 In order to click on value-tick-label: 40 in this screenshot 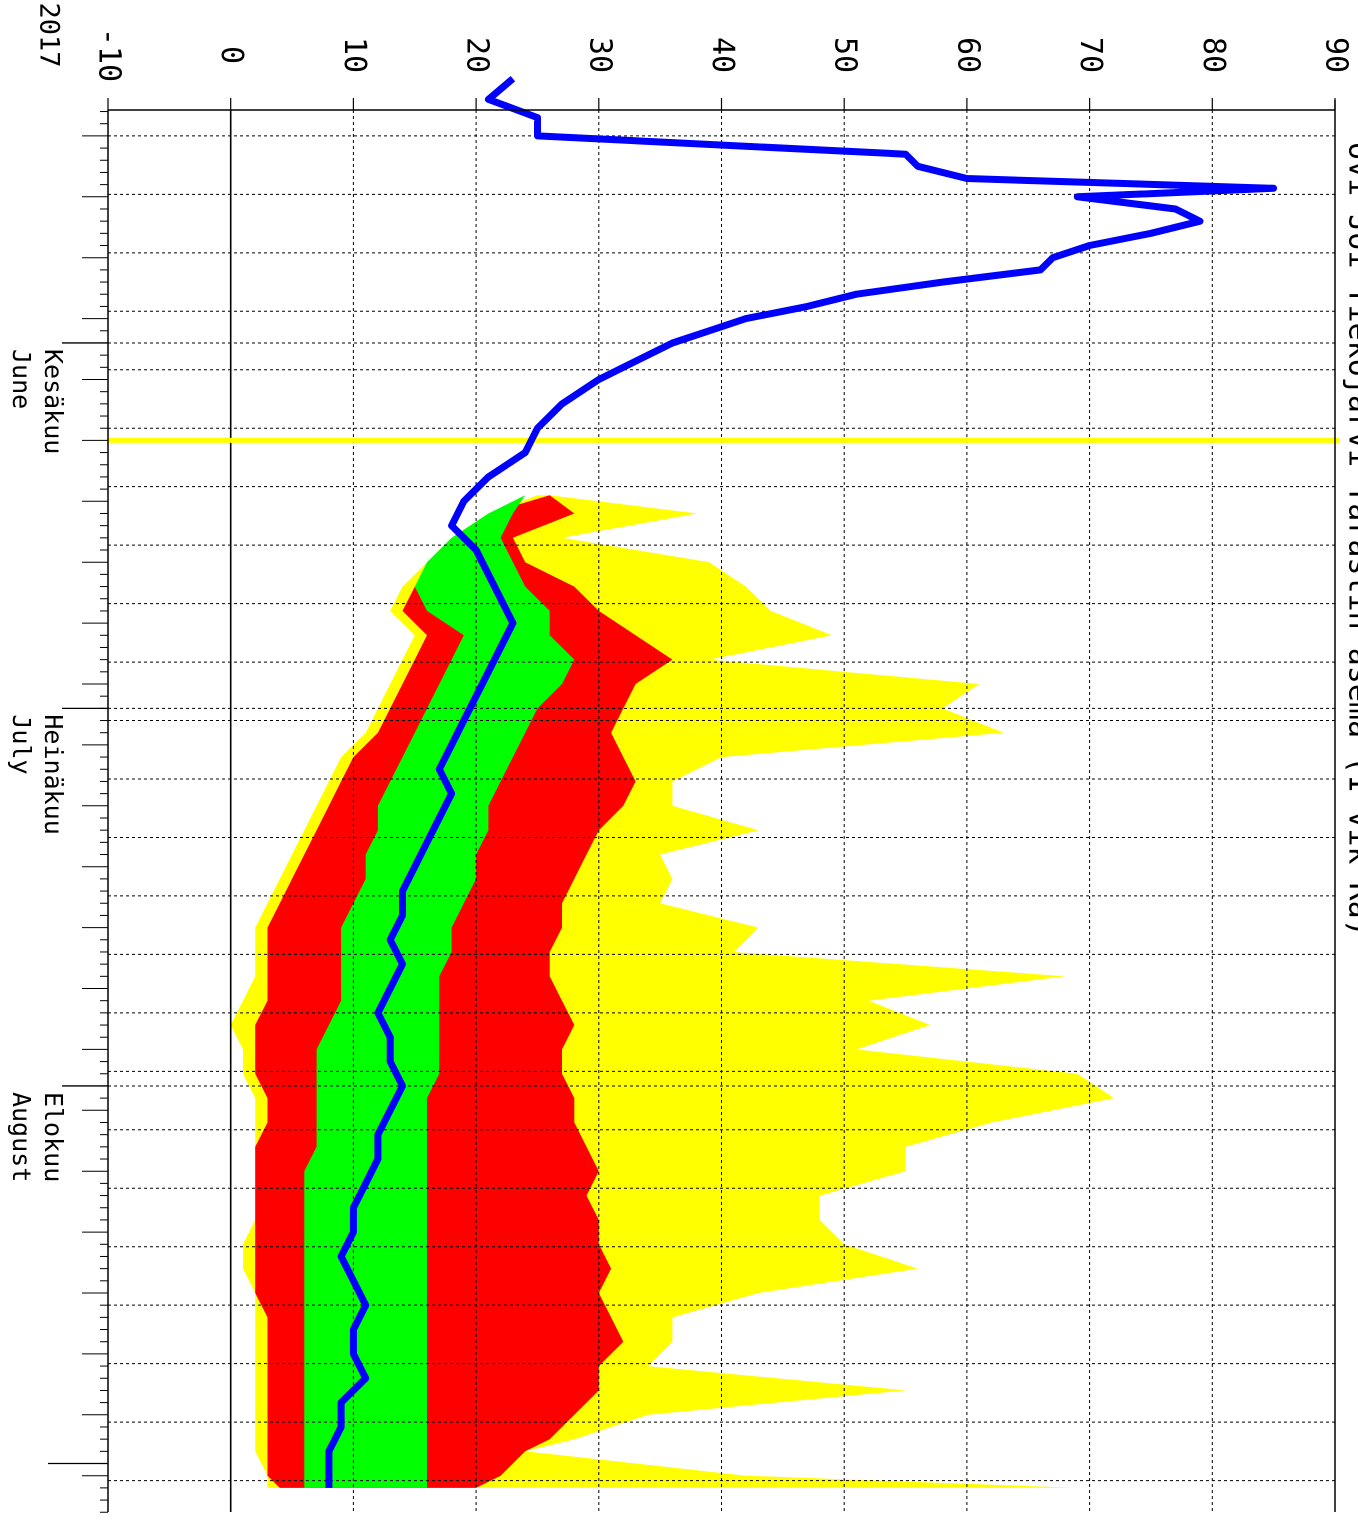, I will do `click(722, 55)`.